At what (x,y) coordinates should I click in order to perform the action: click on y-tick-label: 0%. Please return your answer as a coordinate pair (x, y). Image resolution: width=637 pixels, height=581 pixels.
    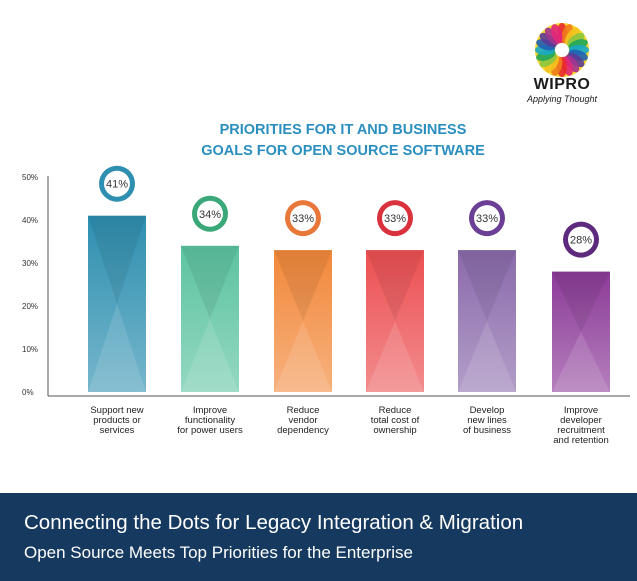
    Looking at the image, I should click on (28, 392).